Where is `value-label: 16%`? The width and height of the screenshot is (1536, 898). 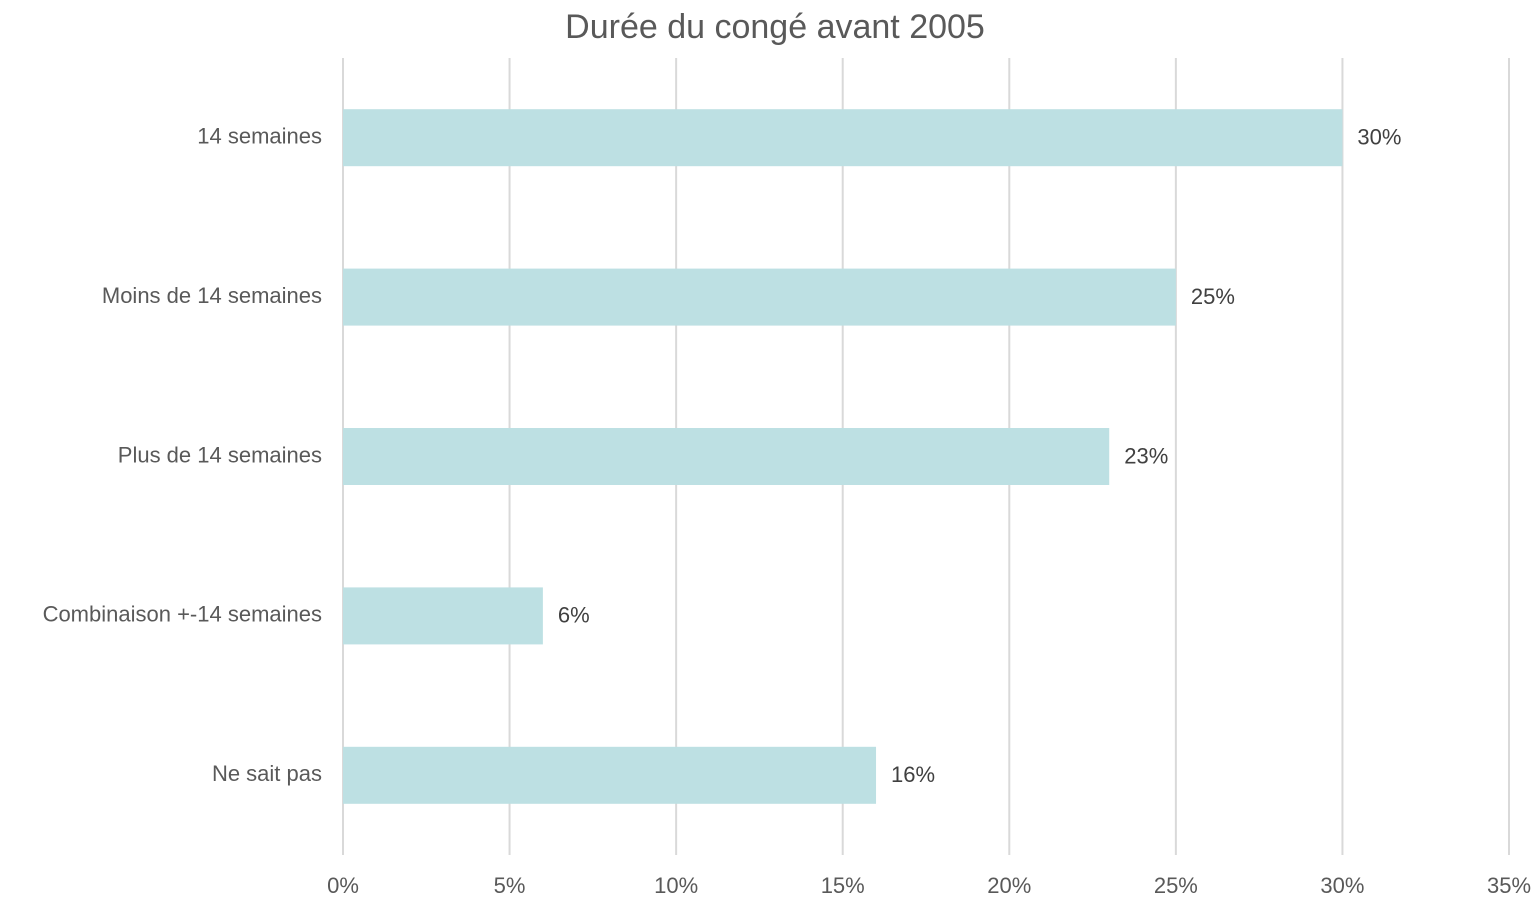 value-label: 16% is located at coordinates (913, 774).